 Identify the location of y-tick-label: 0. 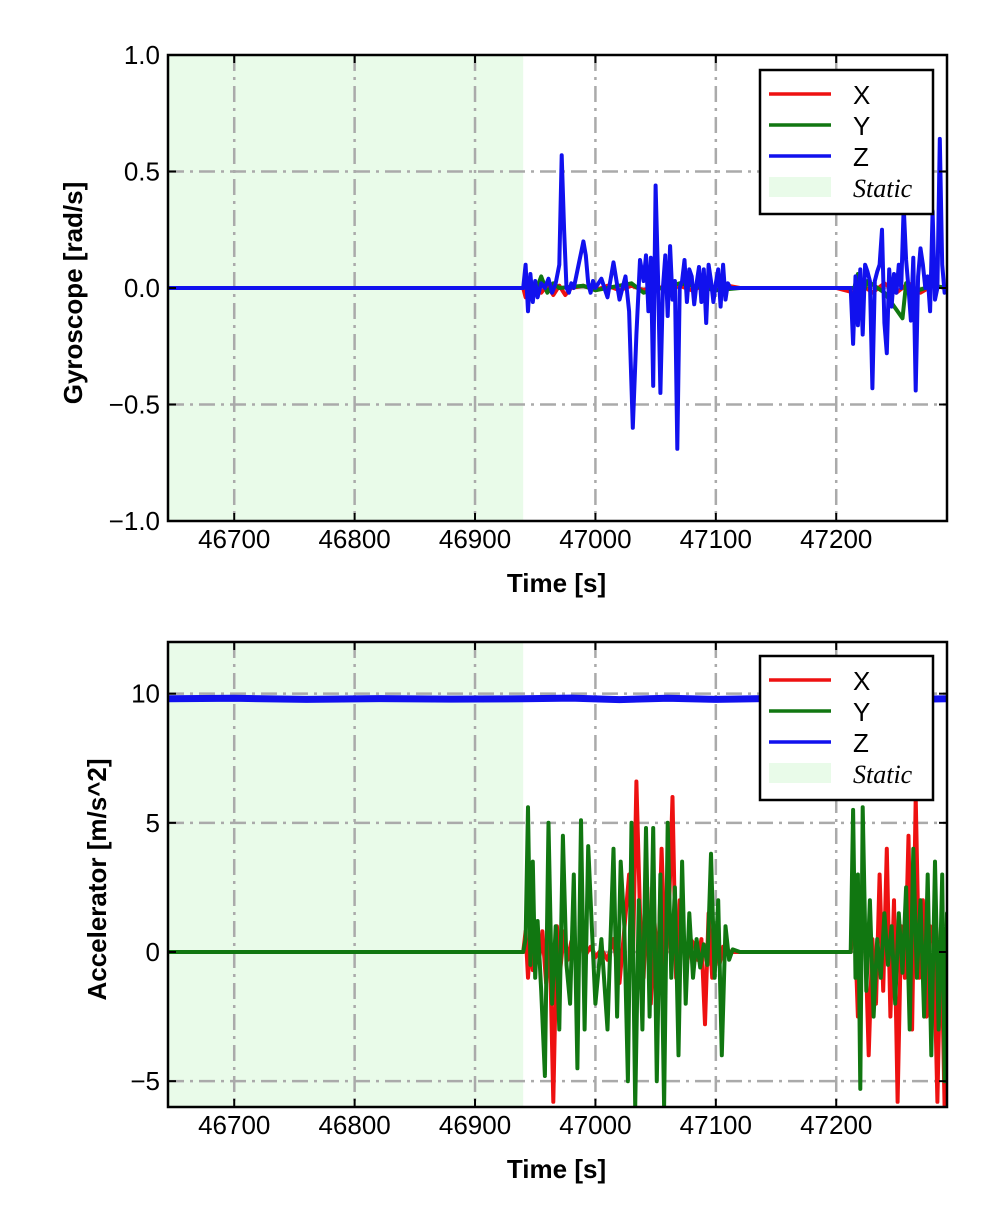
(153, 952).